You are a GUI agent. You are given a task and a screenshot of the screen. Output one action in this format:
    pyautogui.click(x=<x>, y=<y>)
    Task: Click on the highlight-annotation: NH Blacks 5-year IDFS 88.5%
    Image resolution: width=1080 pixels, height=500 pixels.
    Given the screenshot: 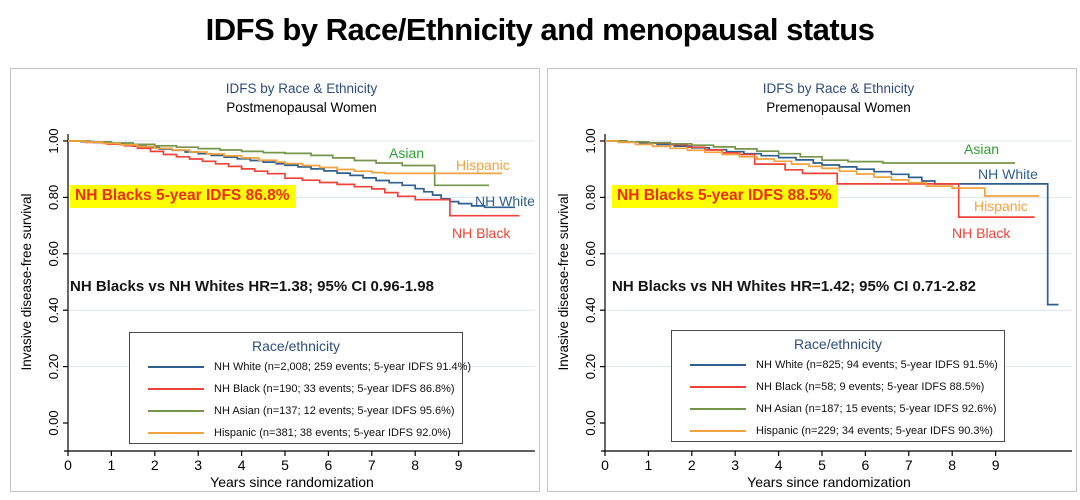 What is the action you would take?
    pyautogui.click(x=725, y=196)
    